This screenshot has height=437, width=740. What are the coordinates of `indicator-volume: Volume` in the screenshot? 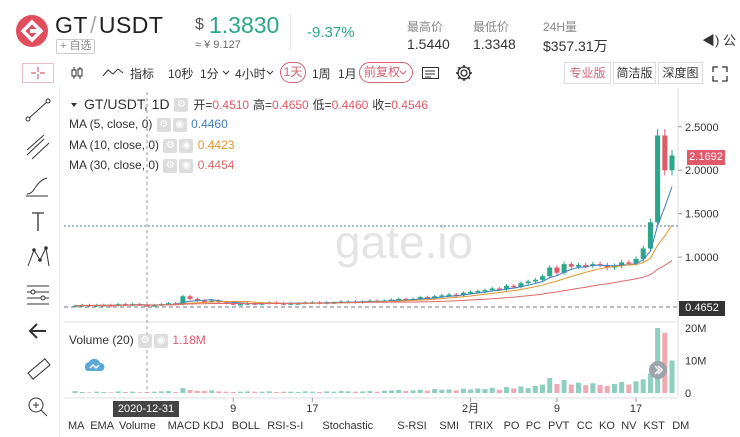 It's located at (137, 426).